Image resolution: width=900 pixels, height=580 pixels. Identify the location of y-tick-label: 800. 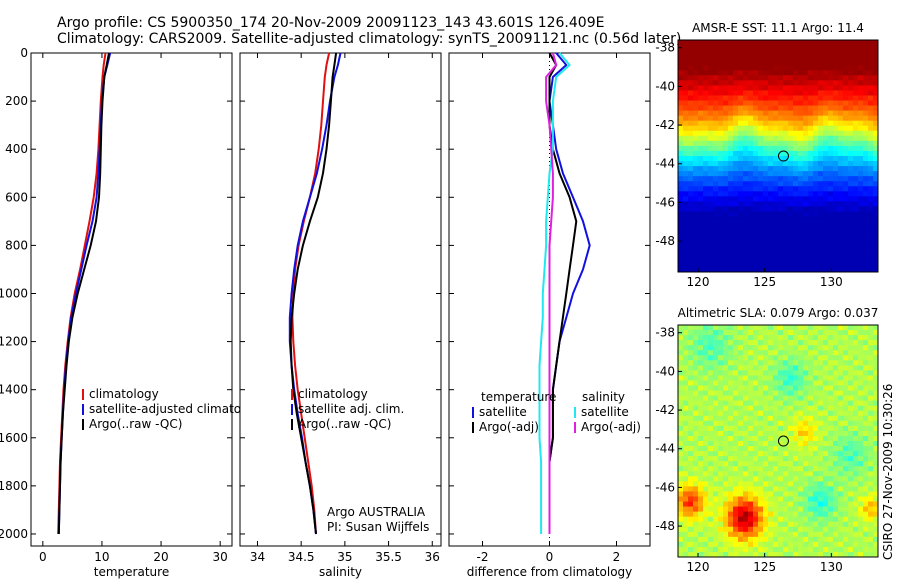
(16, 245).